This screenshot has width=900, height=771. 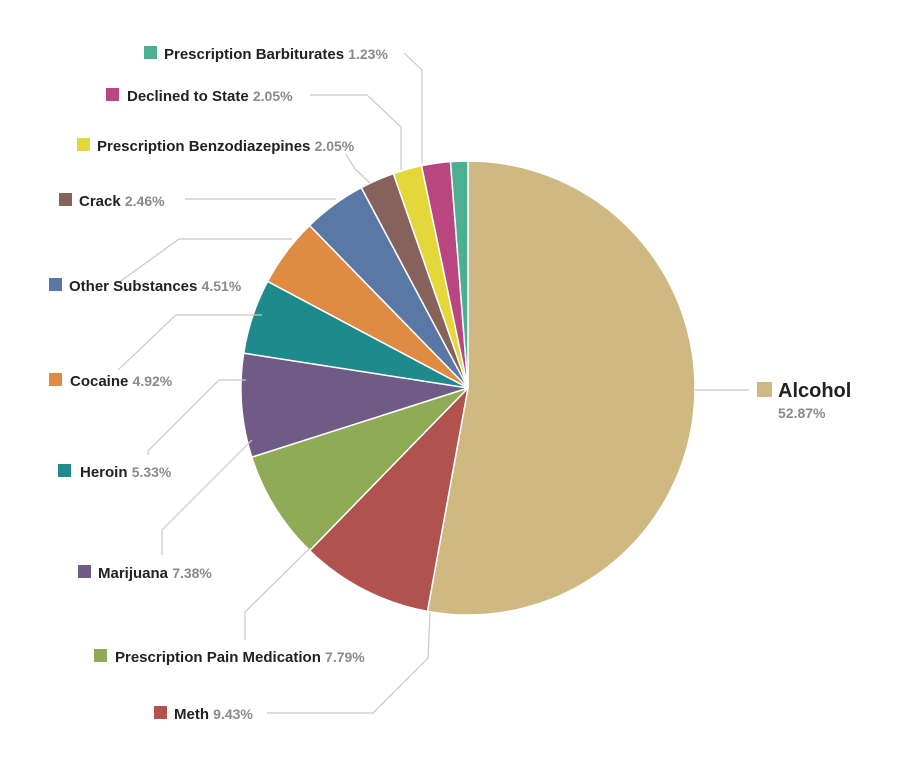 I want to click on label-row-prescription-benzodiazepines: Prescription Benzodiazepines 2.05%, so click(x=226, y=146).